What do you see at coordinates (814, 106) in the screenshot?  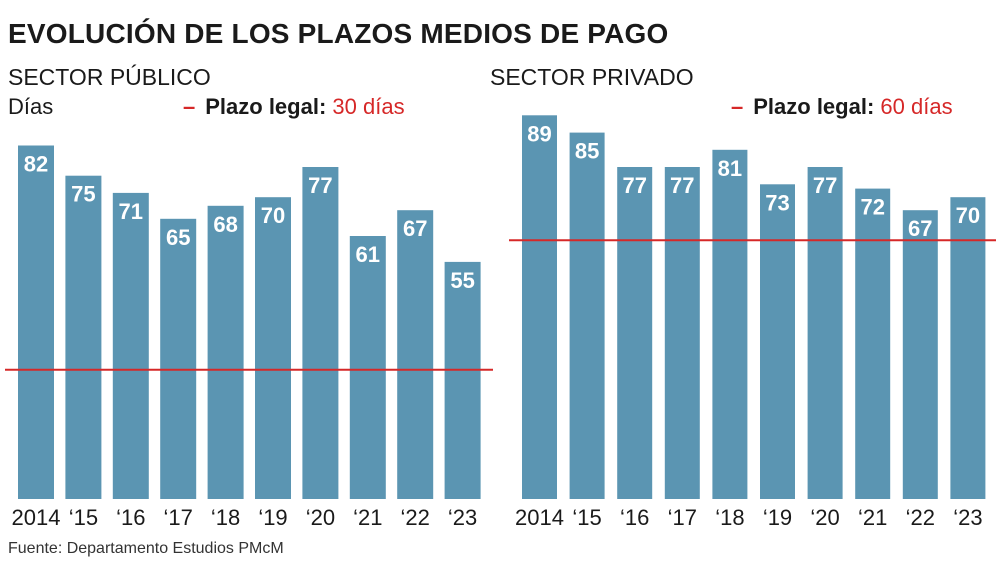 I see `legend-label-private: Plazo legal:` at bounding box center [814, 106].